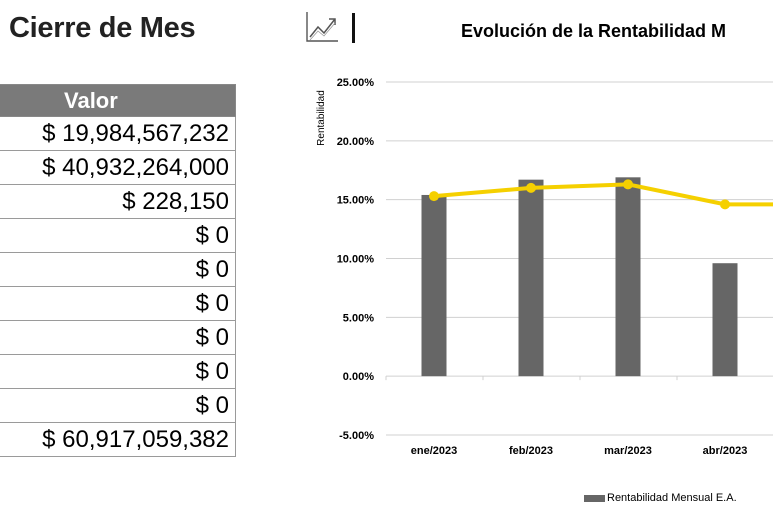 The image size is (773, 520). I want to click on value-cell: $ 19,984,567,232, so click(118, 133).